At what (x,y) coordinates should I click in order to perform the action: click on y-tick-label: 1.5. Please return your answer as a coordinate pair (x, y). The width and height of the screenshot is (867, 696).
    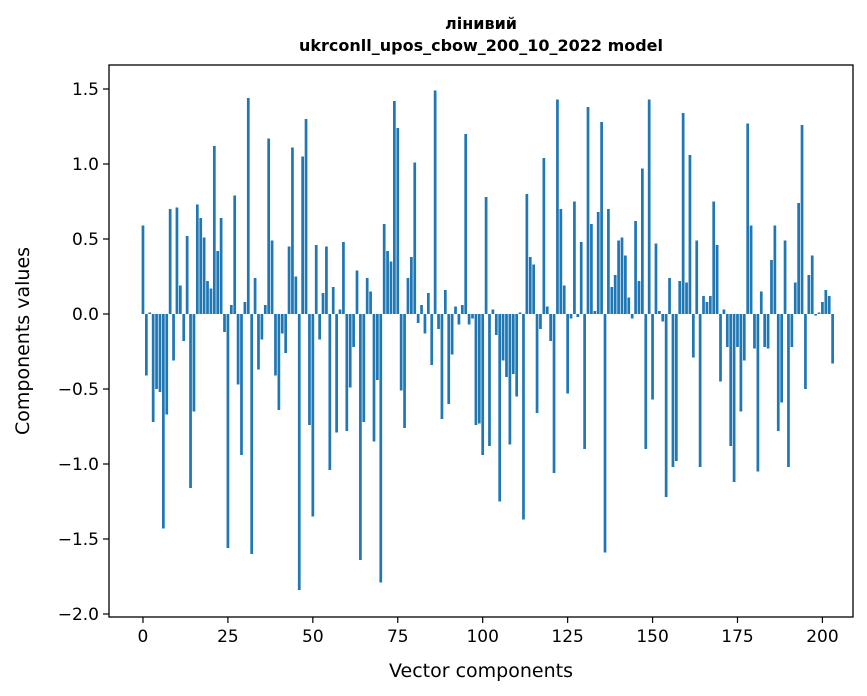
    Looking at the image, I should click on (85, 90).